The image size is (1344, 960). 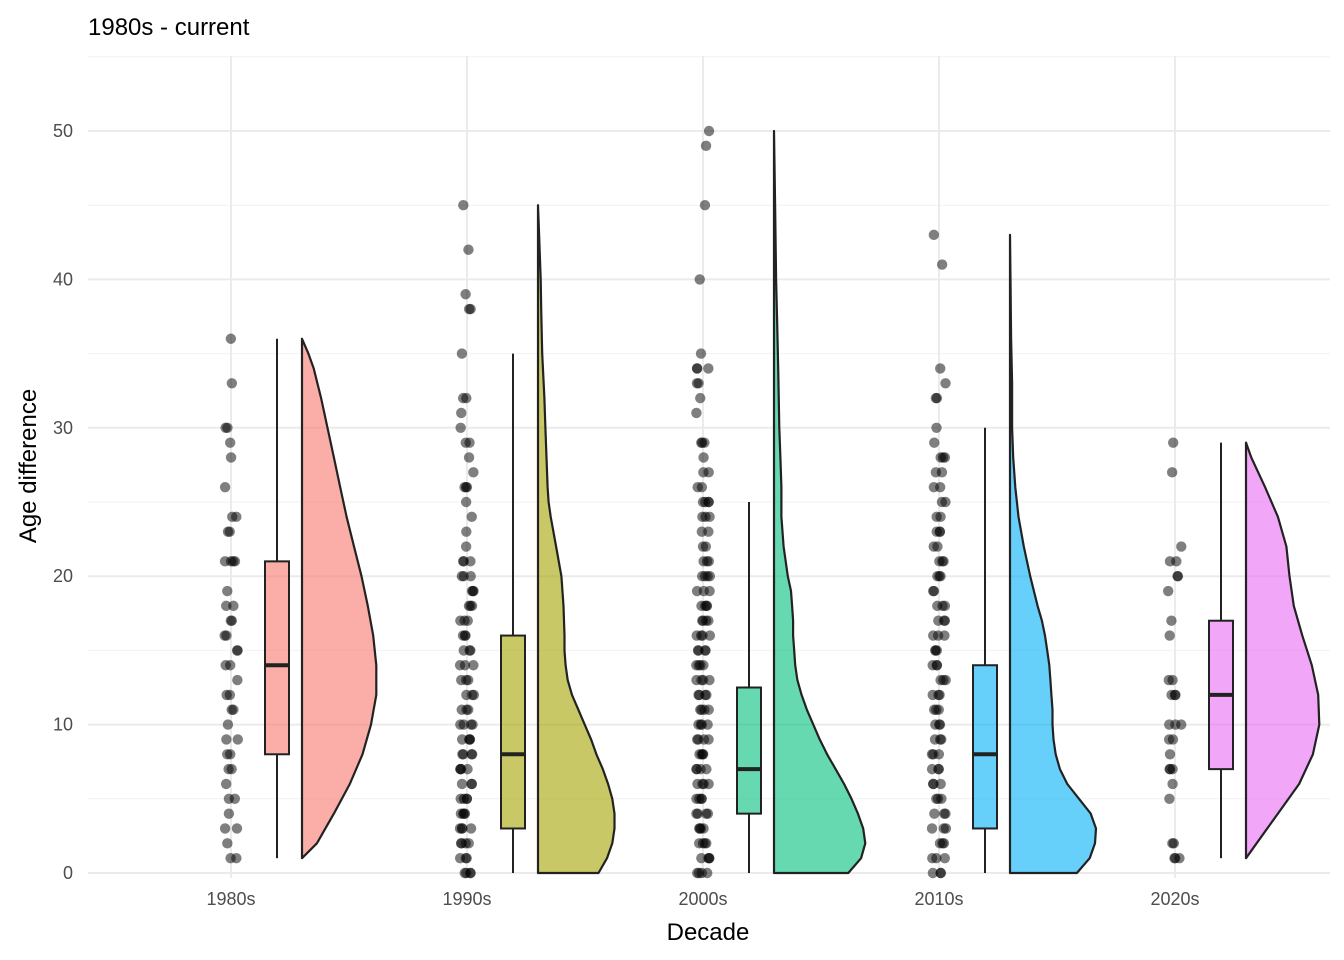 I want to click on x-tick-label: 1990s, so click(x=466, y=899).